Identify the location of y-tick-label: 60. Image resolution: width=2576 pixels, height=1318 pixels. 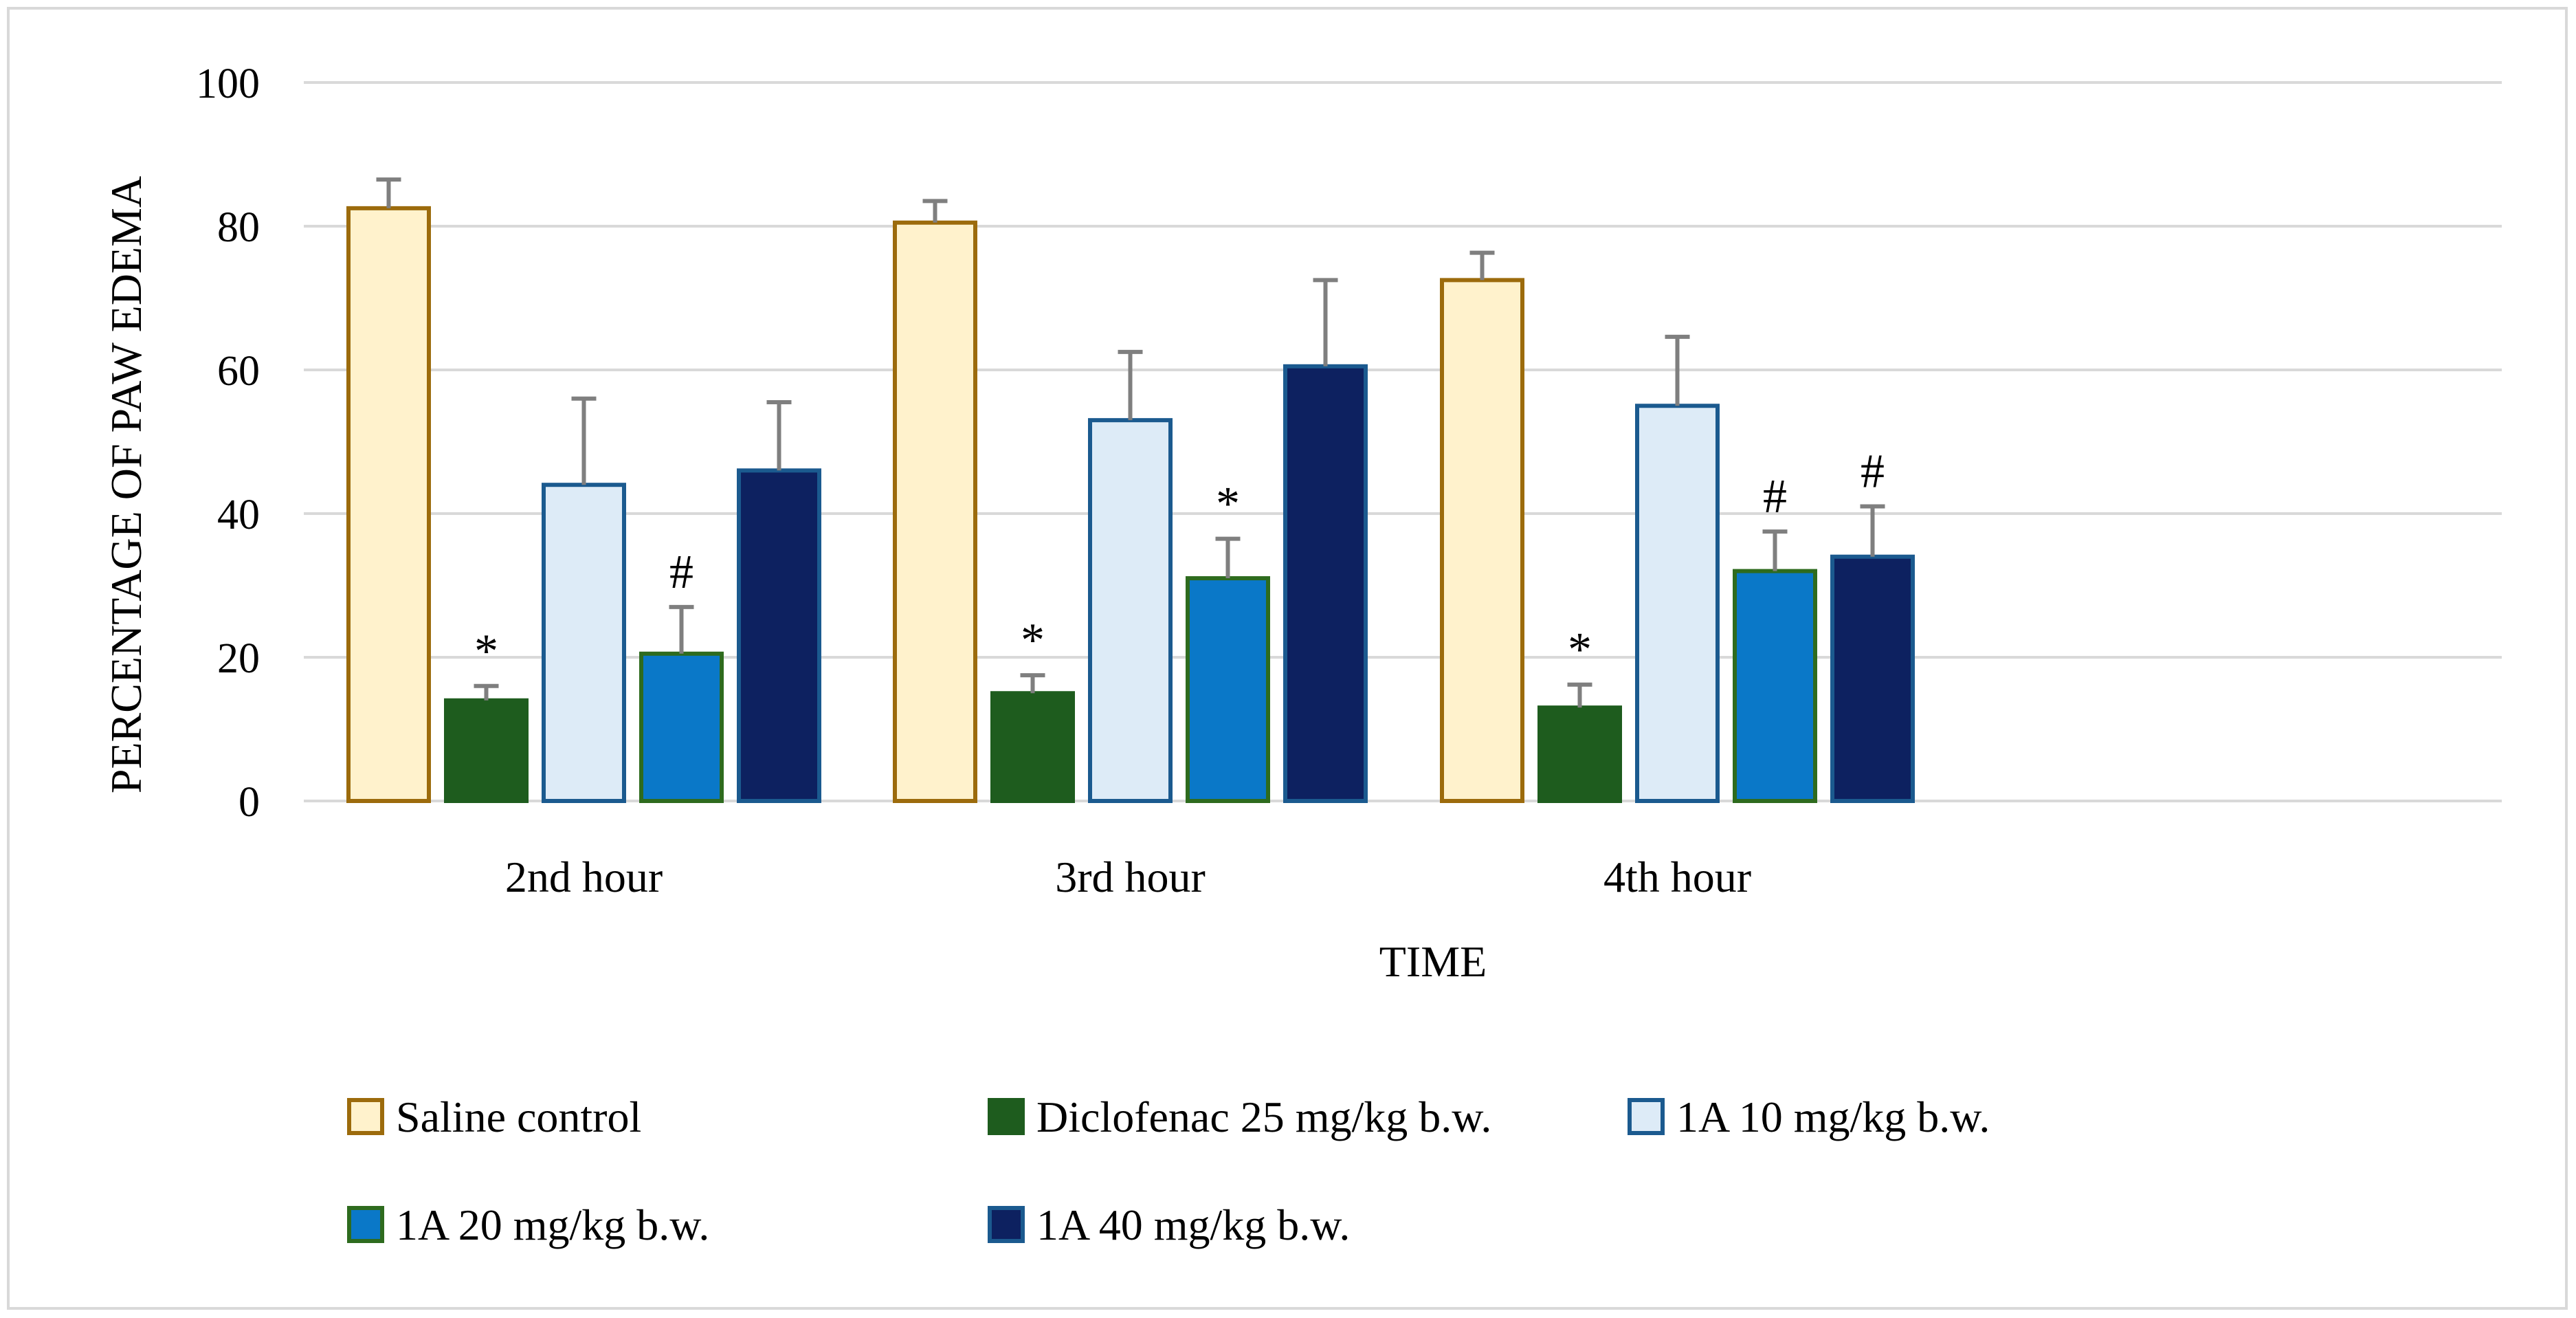
(238, 371).